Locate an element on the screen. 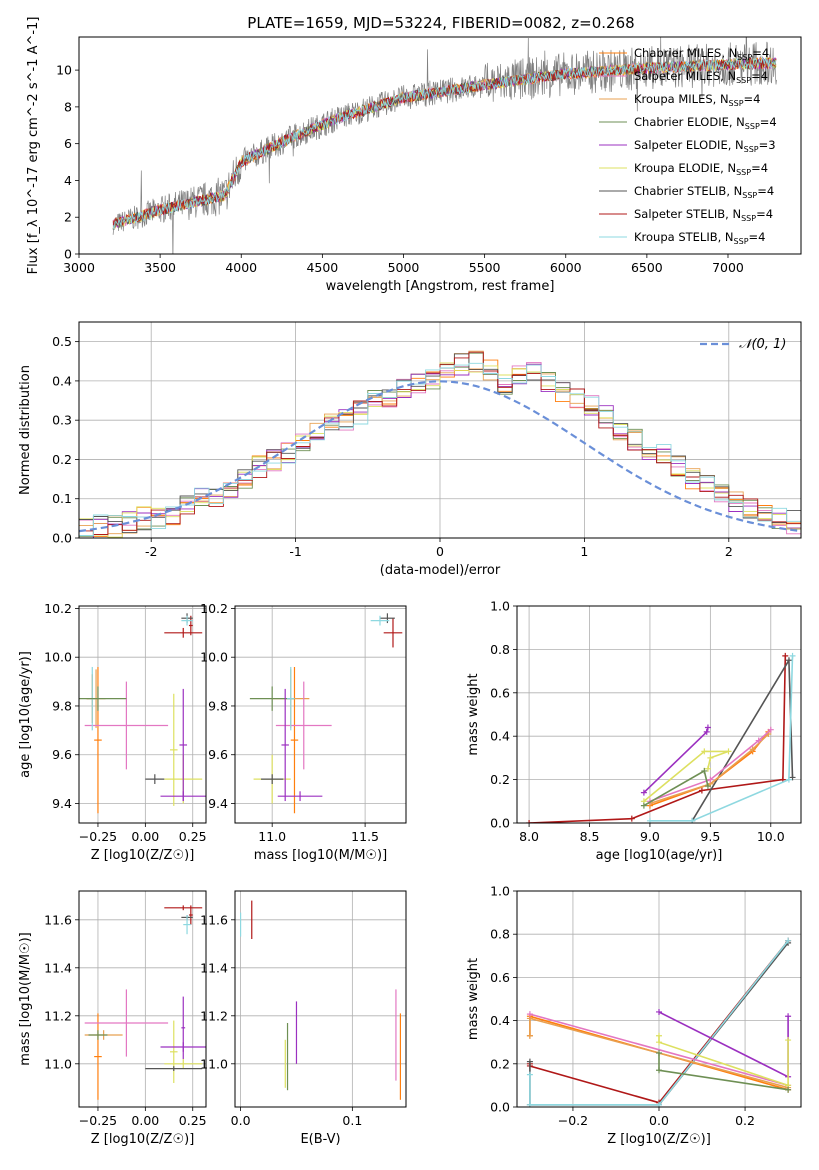 This screenshot has width=819, height=1170. y-tick-label: 9.6 is located at coordinates (62, 754).